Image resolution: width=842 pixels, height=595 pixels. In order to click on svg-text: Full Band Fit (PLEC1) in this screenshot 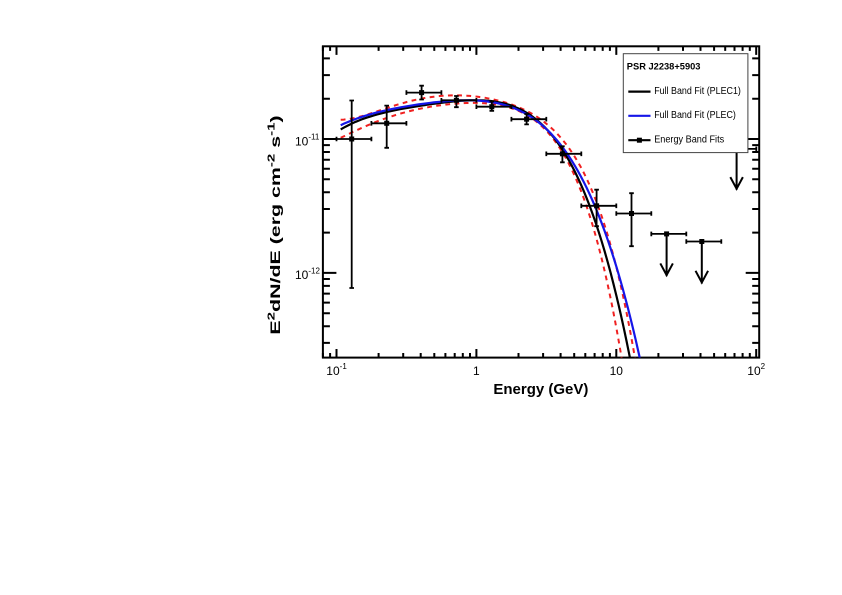, I will do `click(697, 91)`.